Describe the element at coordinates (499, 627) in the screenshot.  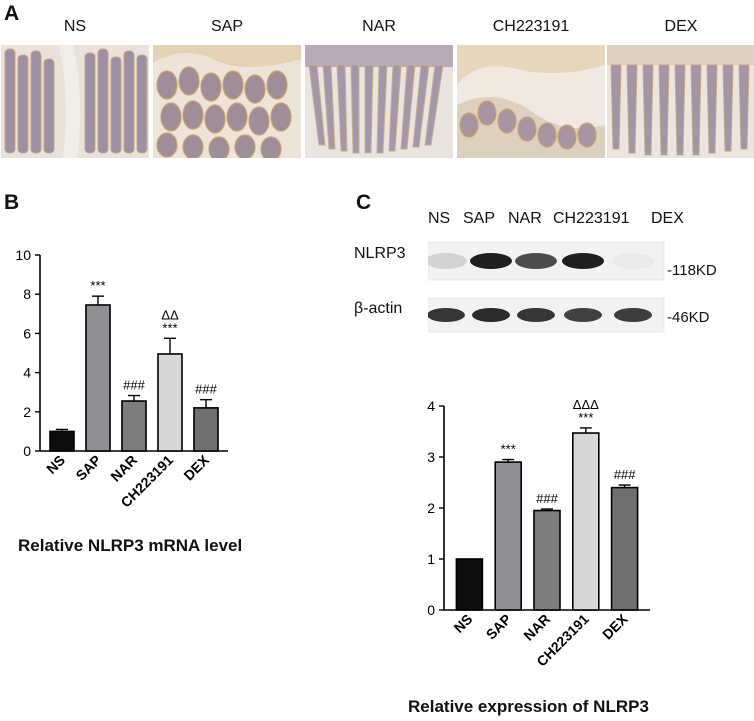
I see `chart-c-category-label: SAP` at that location.